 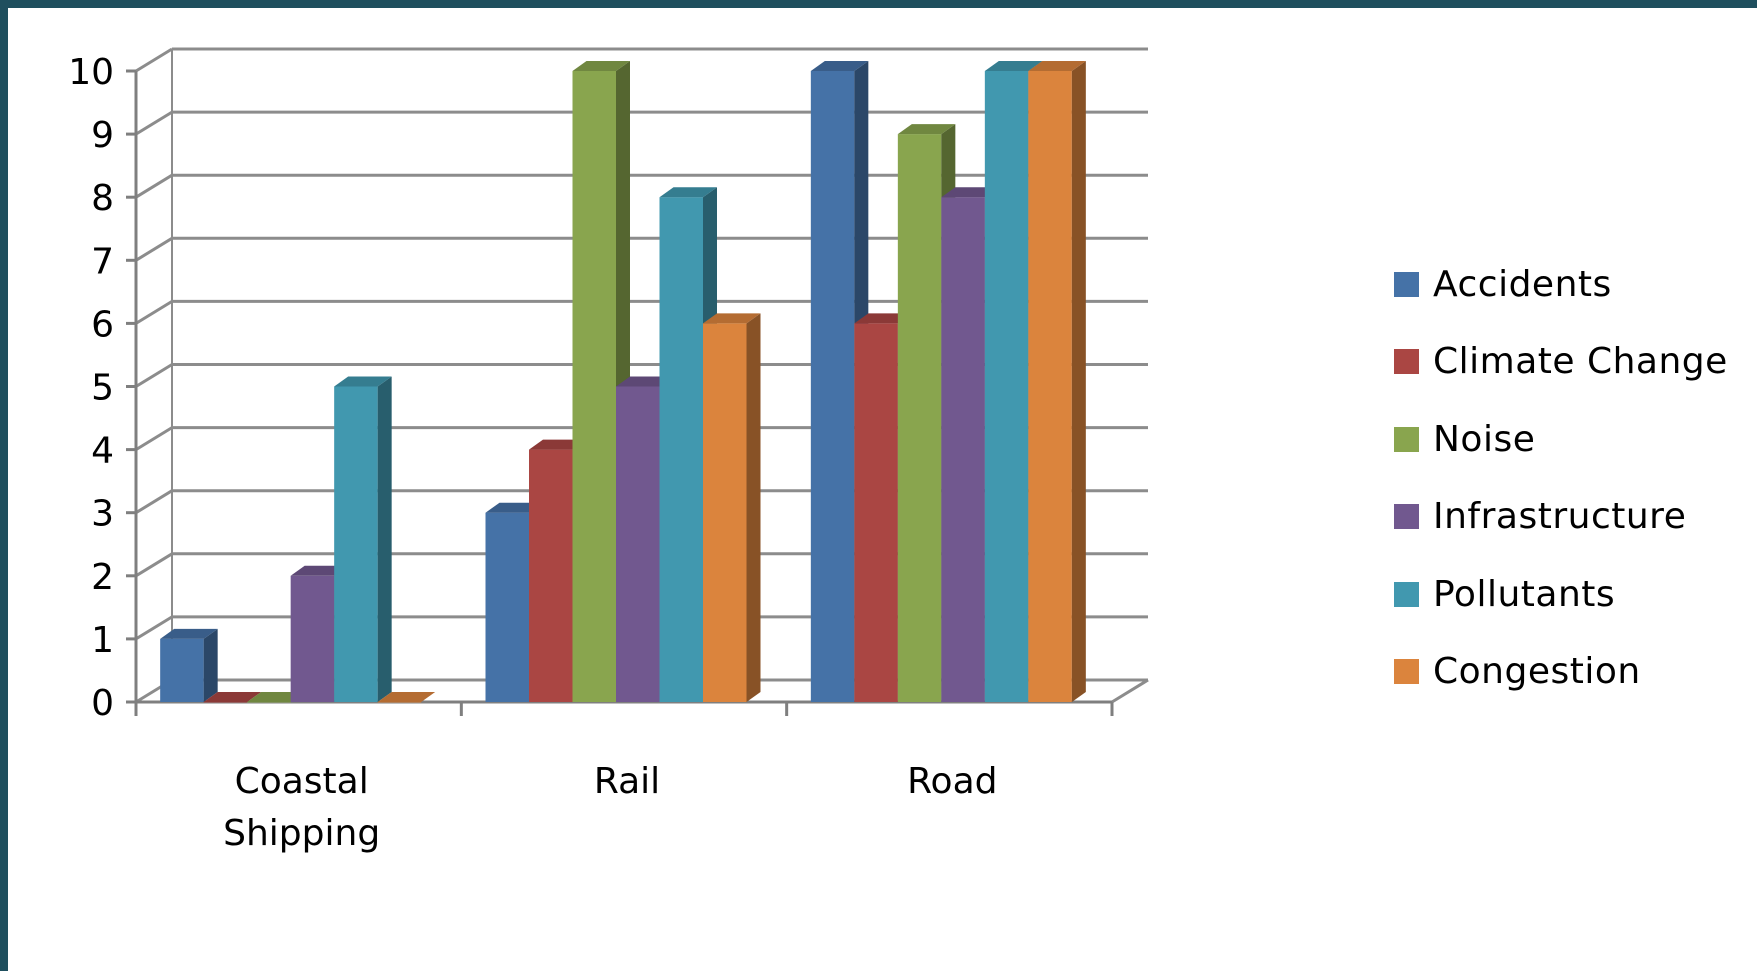 I want to click on legend-item: Climate Change, so click(x=1561, y=361).